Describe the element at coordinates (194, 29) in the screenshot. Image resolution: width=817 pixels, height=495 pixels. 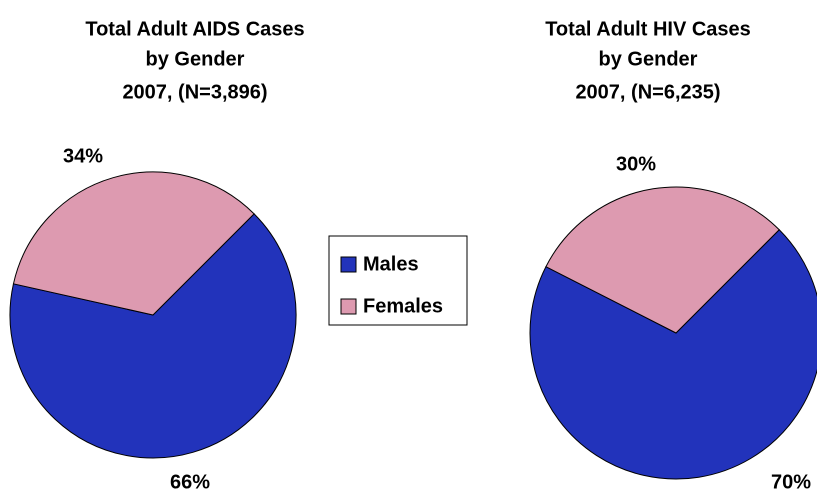
I see `chart-title: Total Adult AIDS Cases` at that location.